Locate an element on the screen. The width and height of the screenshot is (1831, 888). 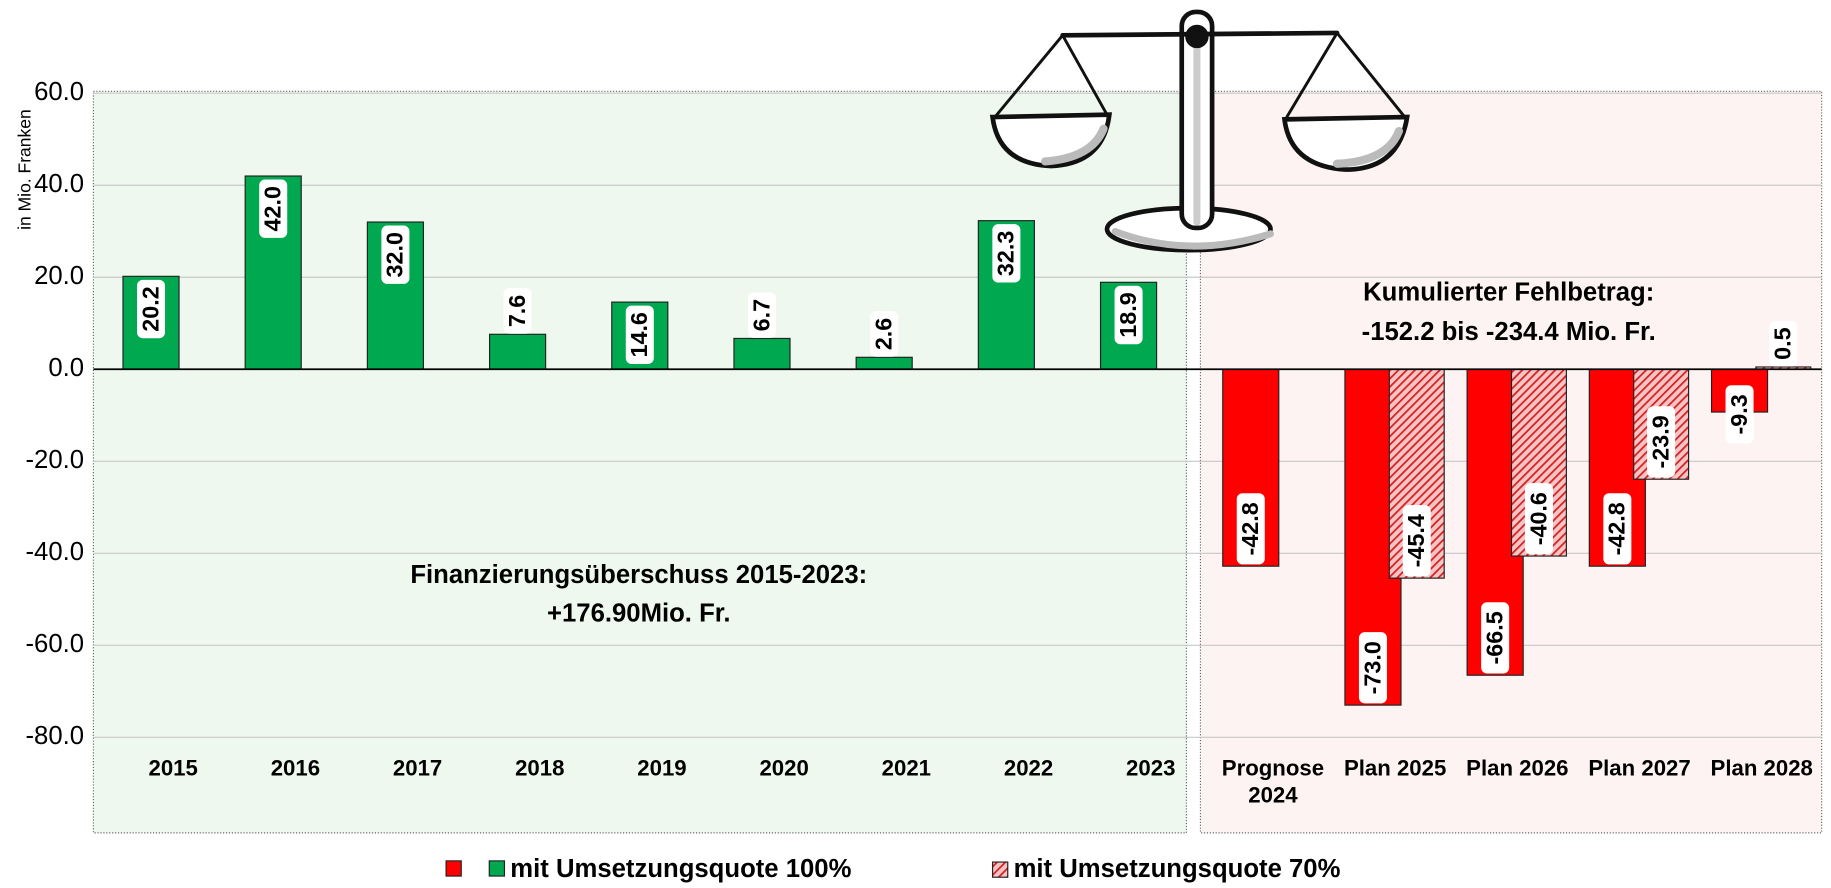
value-label-text: 20.2 is located at coordinates (150, 308).